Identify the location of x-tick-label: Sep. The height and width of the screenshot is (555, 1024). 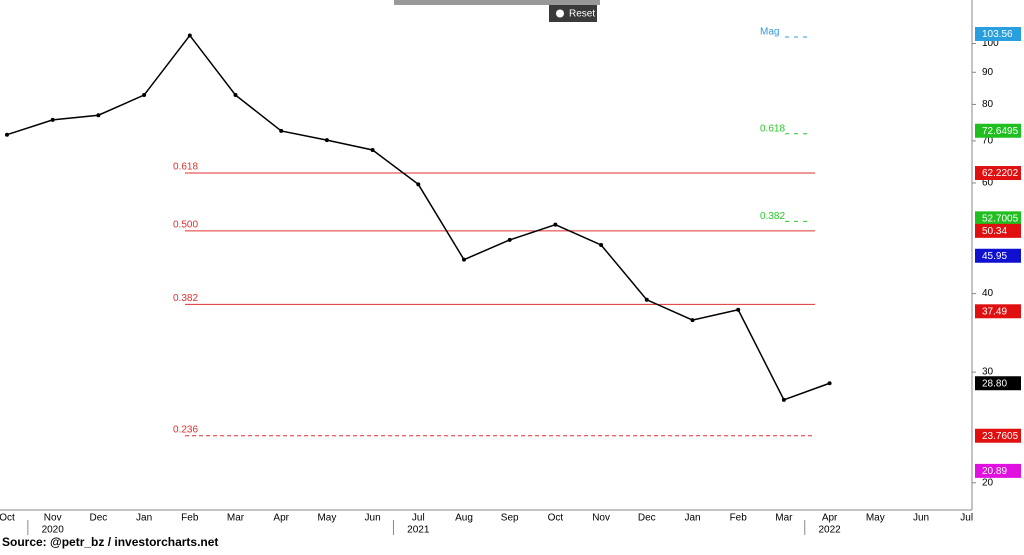
(510, 518).